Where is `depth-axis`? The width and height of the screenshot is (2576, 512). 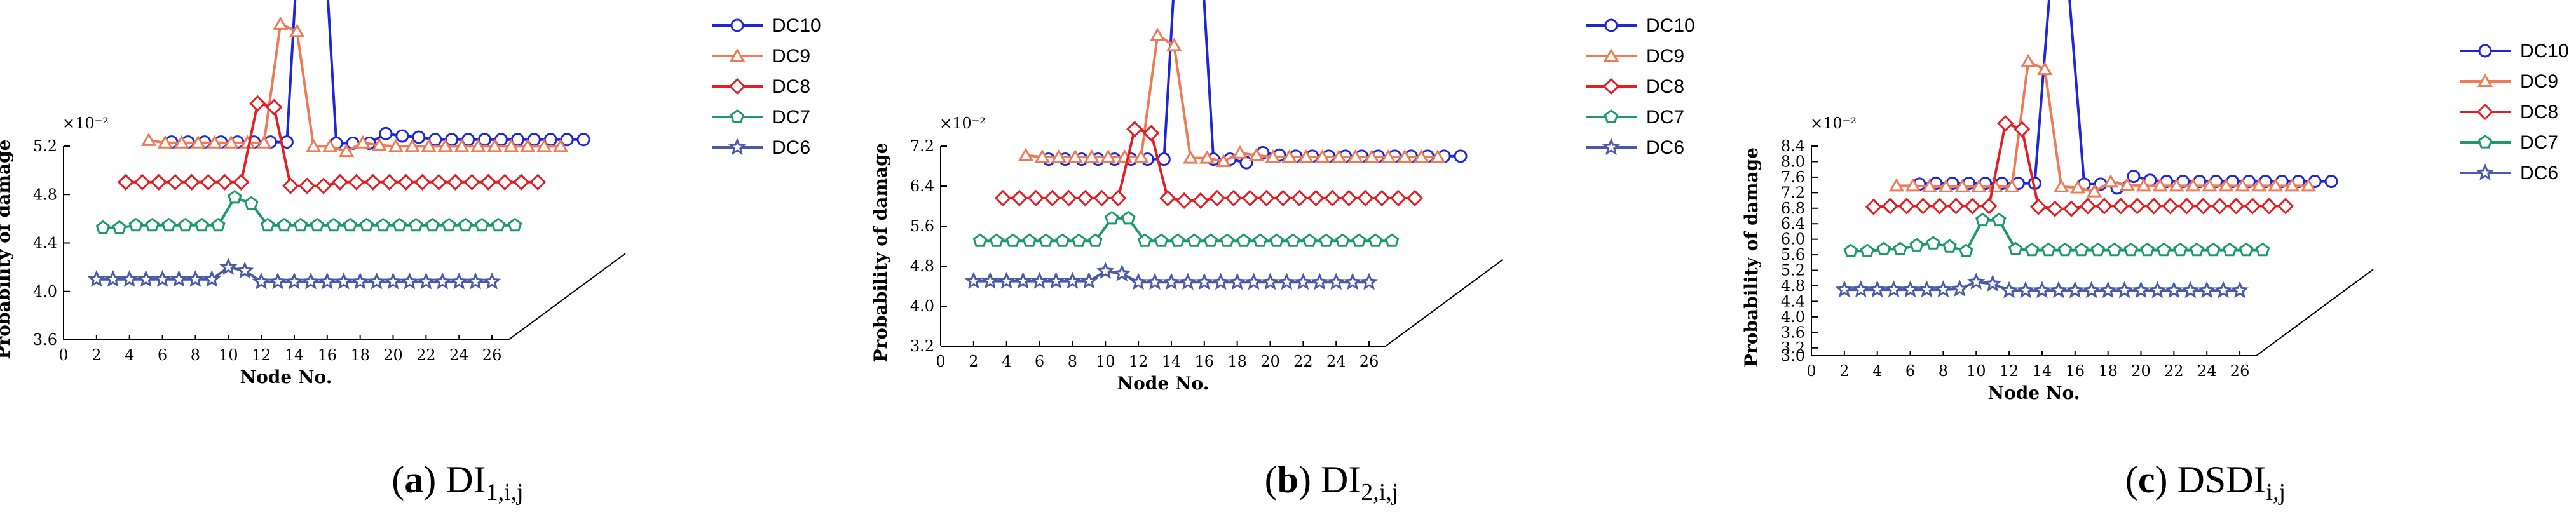
depth-axis is located at coordinates (1444, 303).